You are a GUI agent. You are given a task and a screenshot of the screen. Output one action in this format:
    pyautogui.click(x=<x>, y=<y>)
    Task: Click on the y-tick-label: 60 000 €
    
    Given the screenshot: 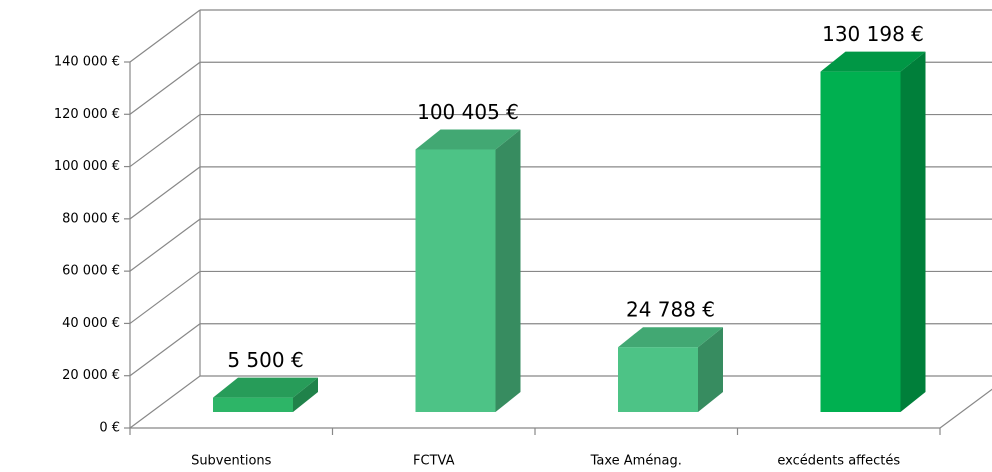 What is the action you would take?
    pyautogui.click(x=91, y=271)
    